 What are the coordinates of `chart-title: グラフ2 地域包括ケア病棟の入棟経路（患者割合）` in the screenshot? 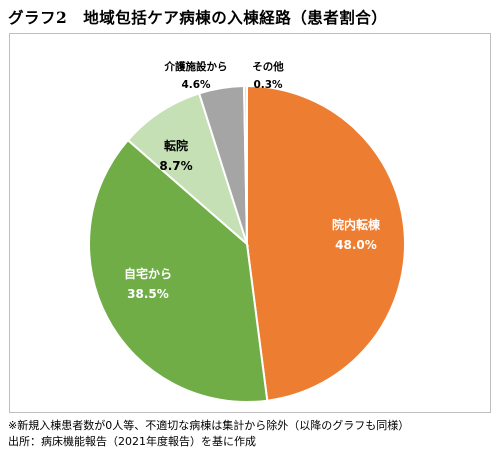 It's located at (198, 17).